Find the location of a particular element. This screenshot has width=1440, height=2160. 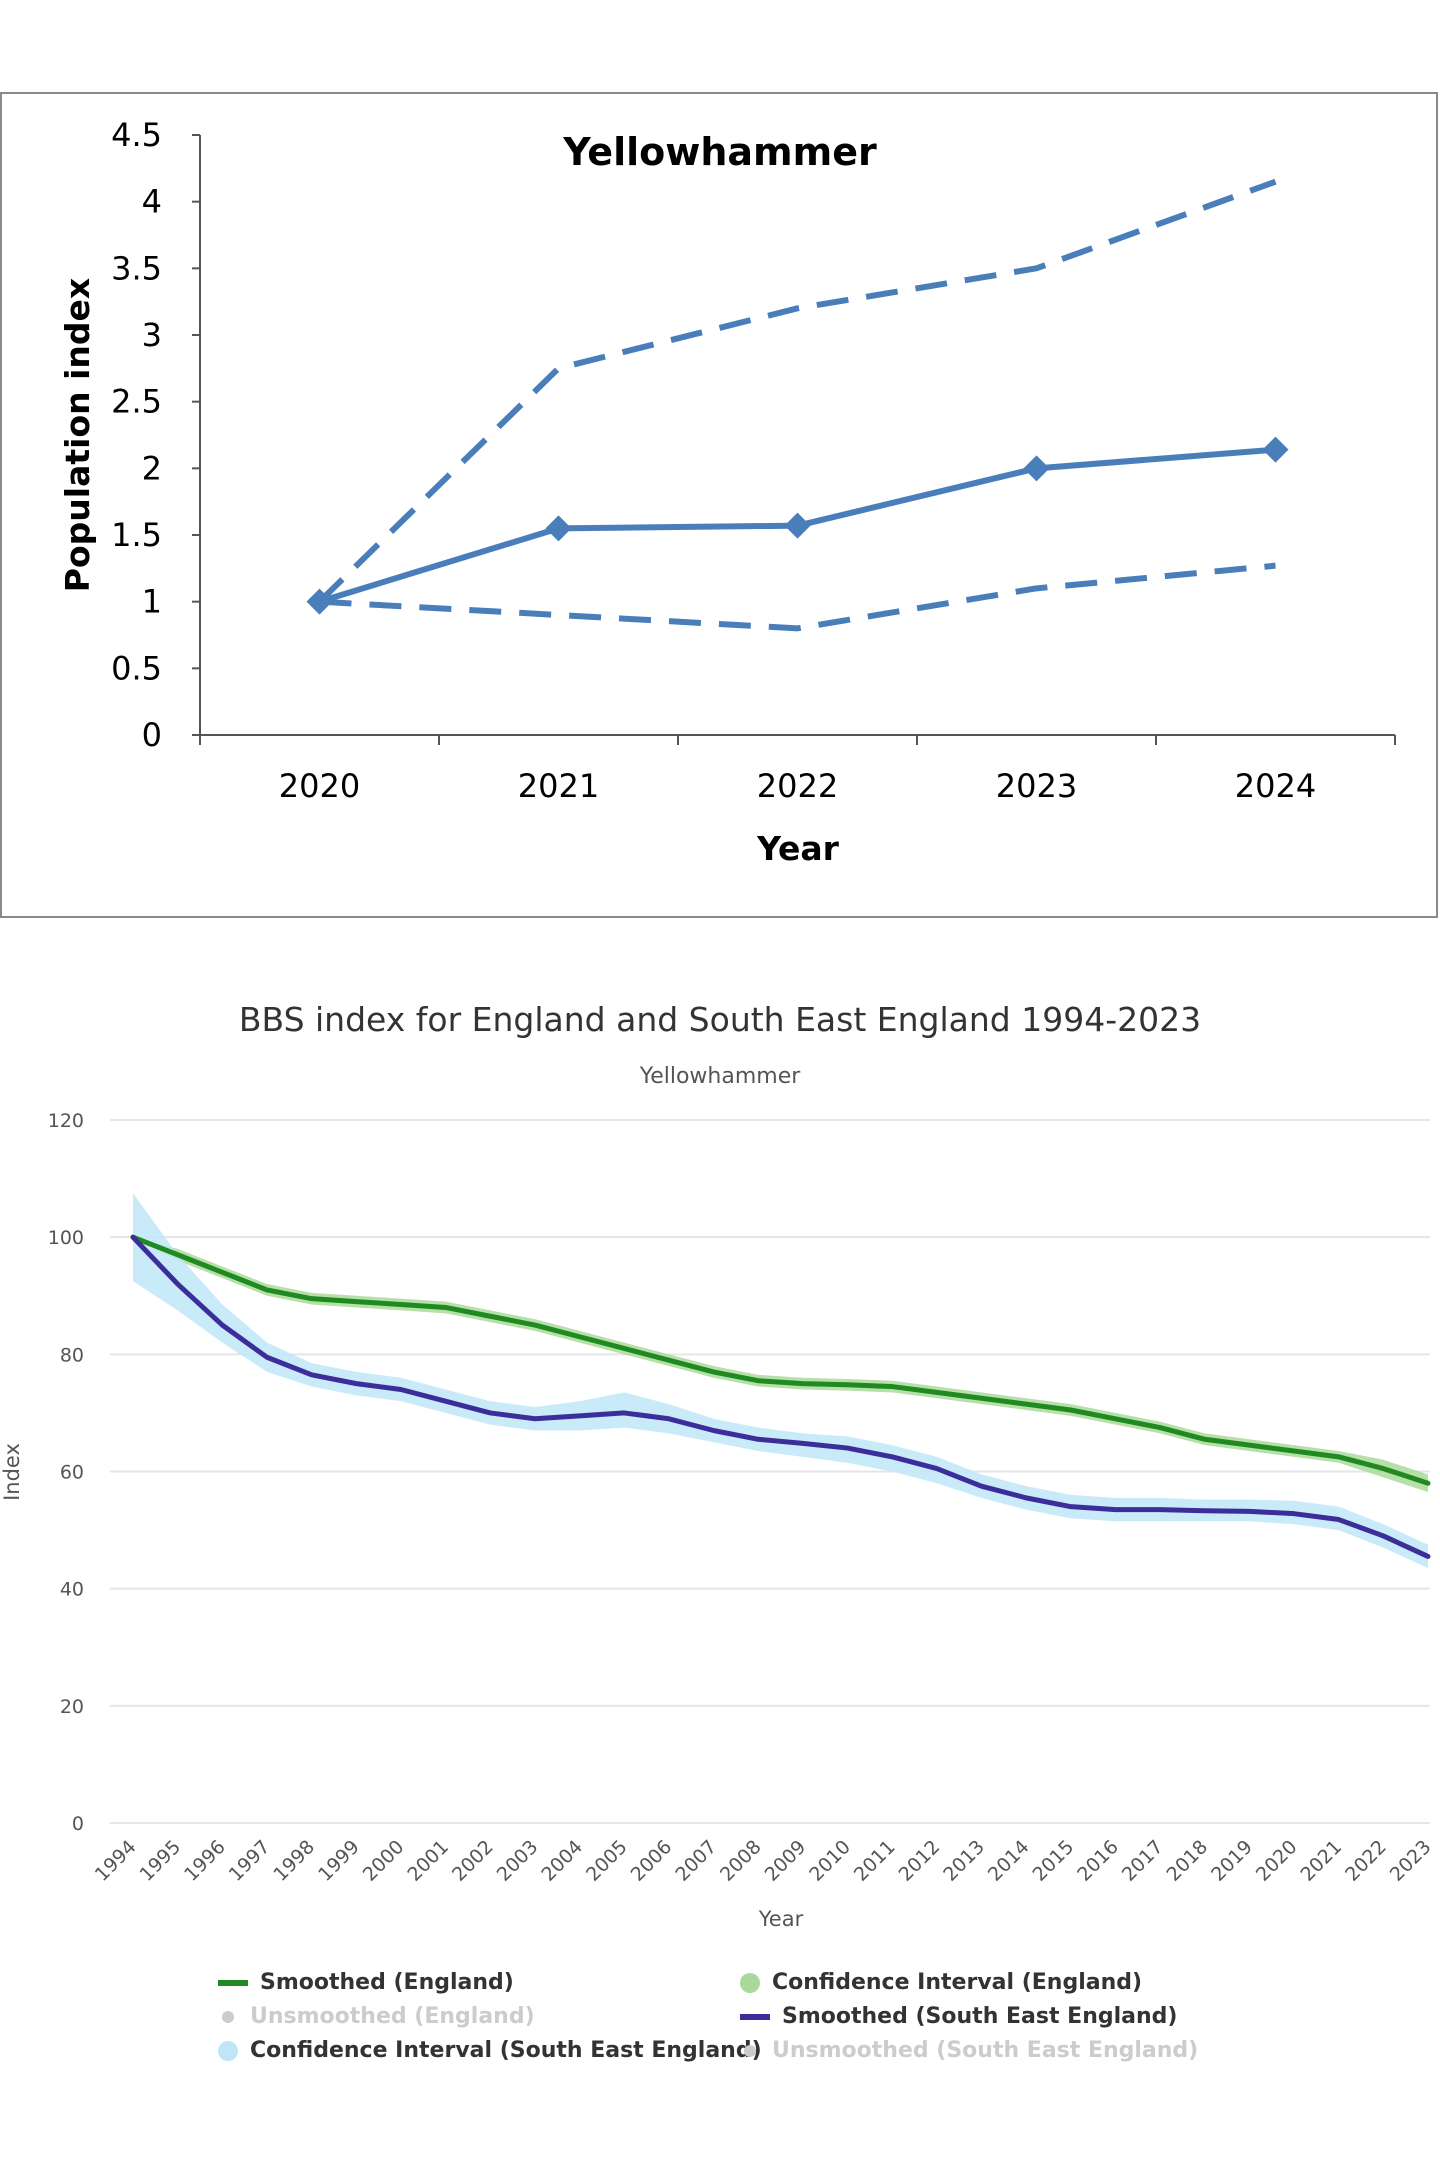

x-tick-label: 1995 is located at coordinates (160, 1861).